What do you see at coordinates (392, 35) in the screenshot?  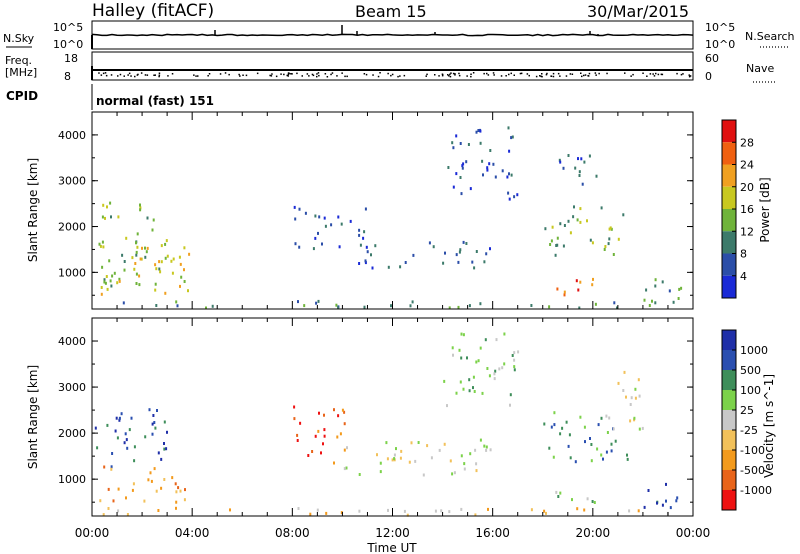 I see `sky-noise-line` at bounding box center [392, 35].